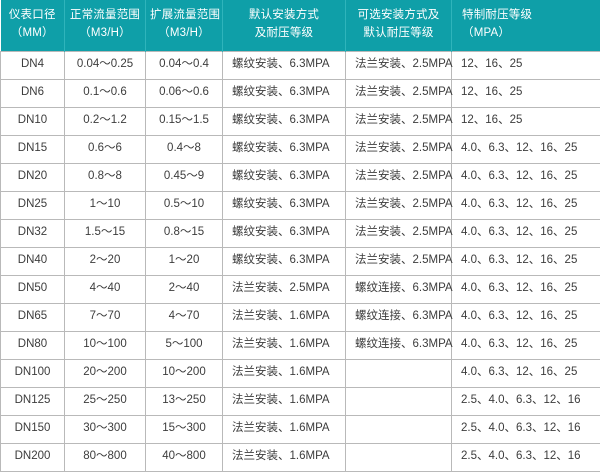 This screenshot has height=472, width=600. Describe the element at coordinates (105, 93) in the screenshot. I see `cell-normal-range: 0.1～0.6` at that location.